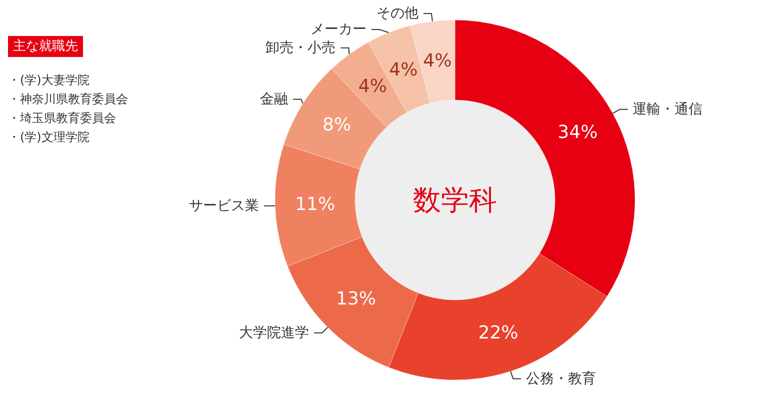 The height and width of the screenshot is (398, 760). Describe the element at coordinates (337, 125) in the screenshot. I see `data-label: 8%` at that location.